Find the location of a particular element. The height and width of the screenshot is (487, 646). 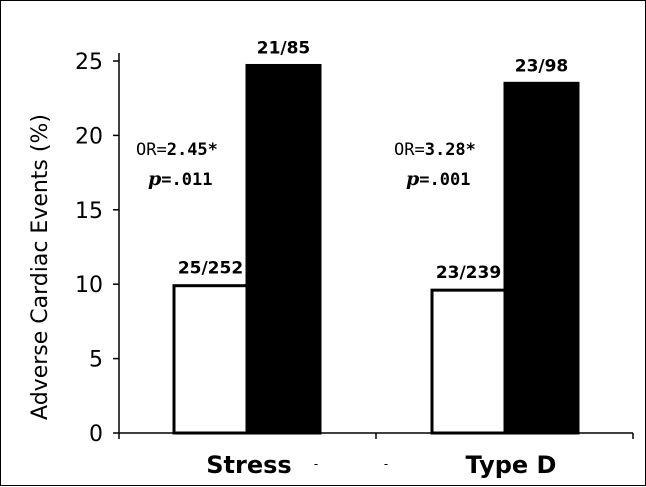

data-label: 23/239 is located at coordinates (468, 273).